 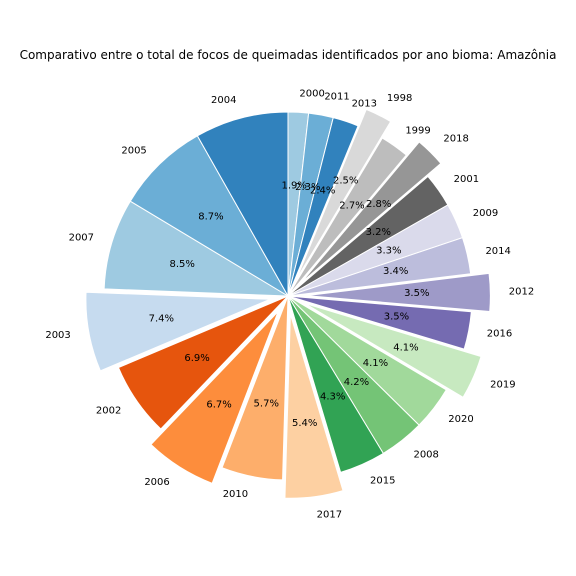 I want to click on category-label-2017: 2017, so click(x=329, y=514).